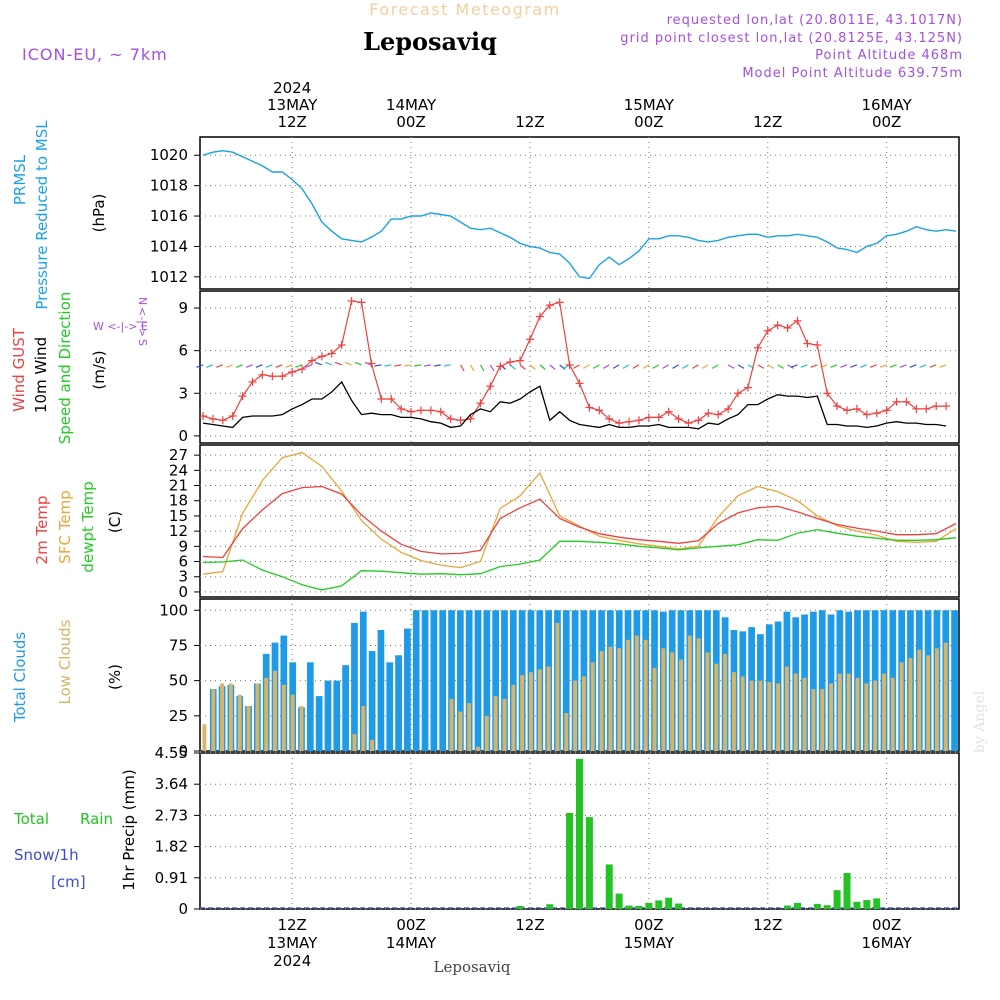 The width and height of the screenshot is (1000, 1000). Describe the element at coordinates (464, 9) in the screenshot. I see `faint-title: Forecast Meteogram` at that location.